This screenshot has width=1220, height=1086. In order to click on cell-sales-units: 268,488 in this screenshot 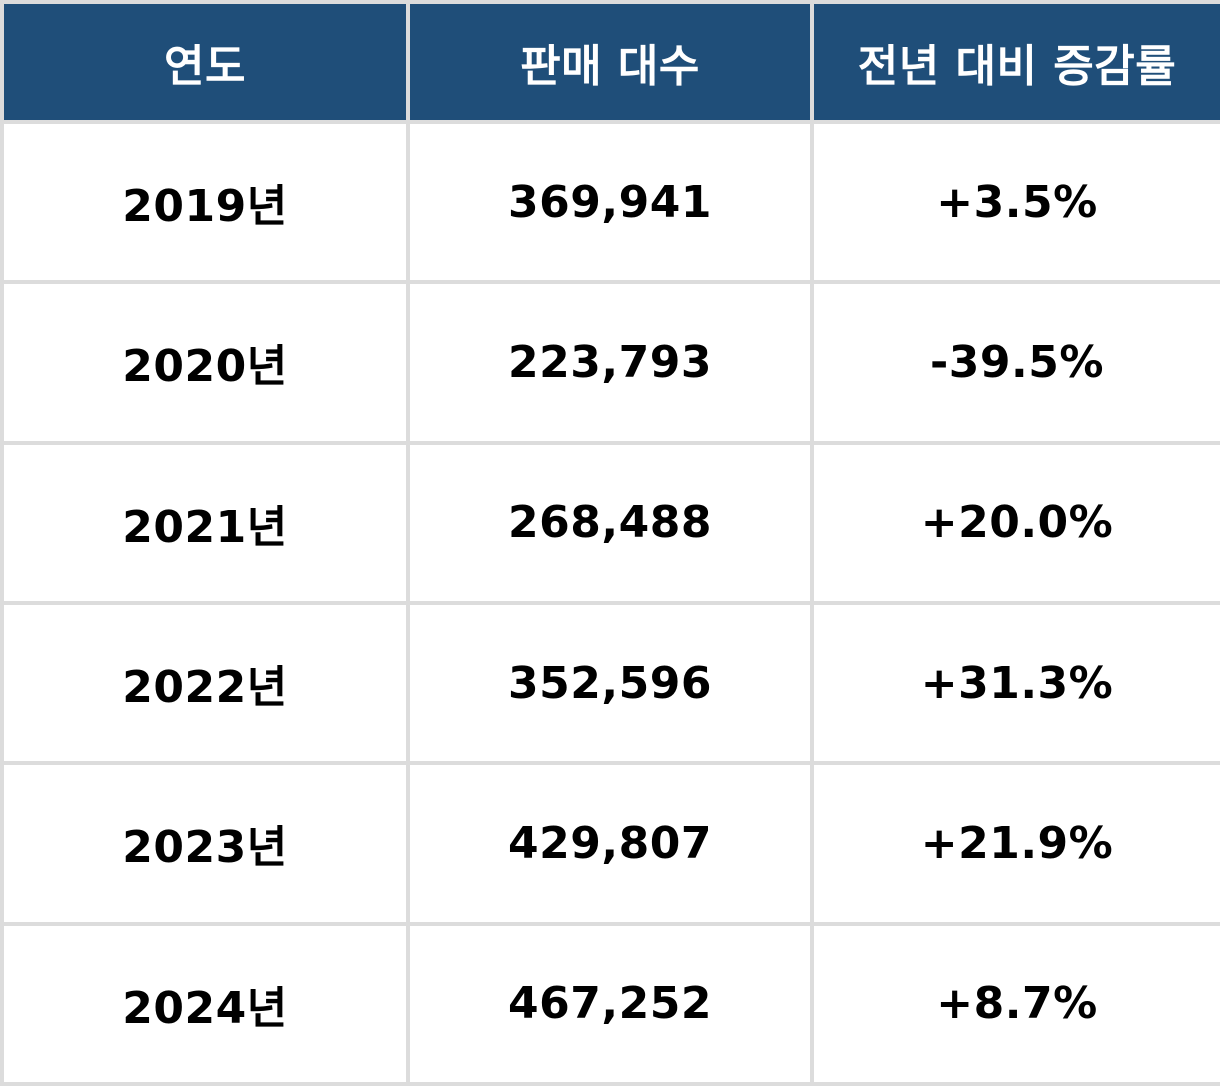, I will do `click(610, 522)`.